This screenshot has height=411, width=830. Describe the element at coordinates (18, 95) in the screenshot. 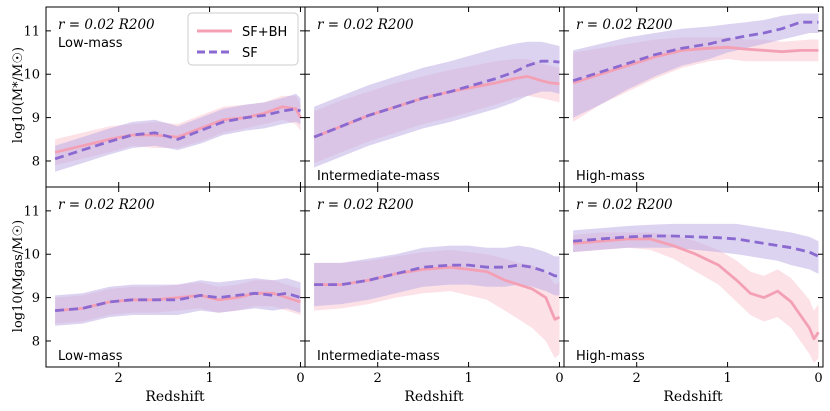

I see `y-axis-label-stellar-mass: log10(M*/M☉)` at that location.